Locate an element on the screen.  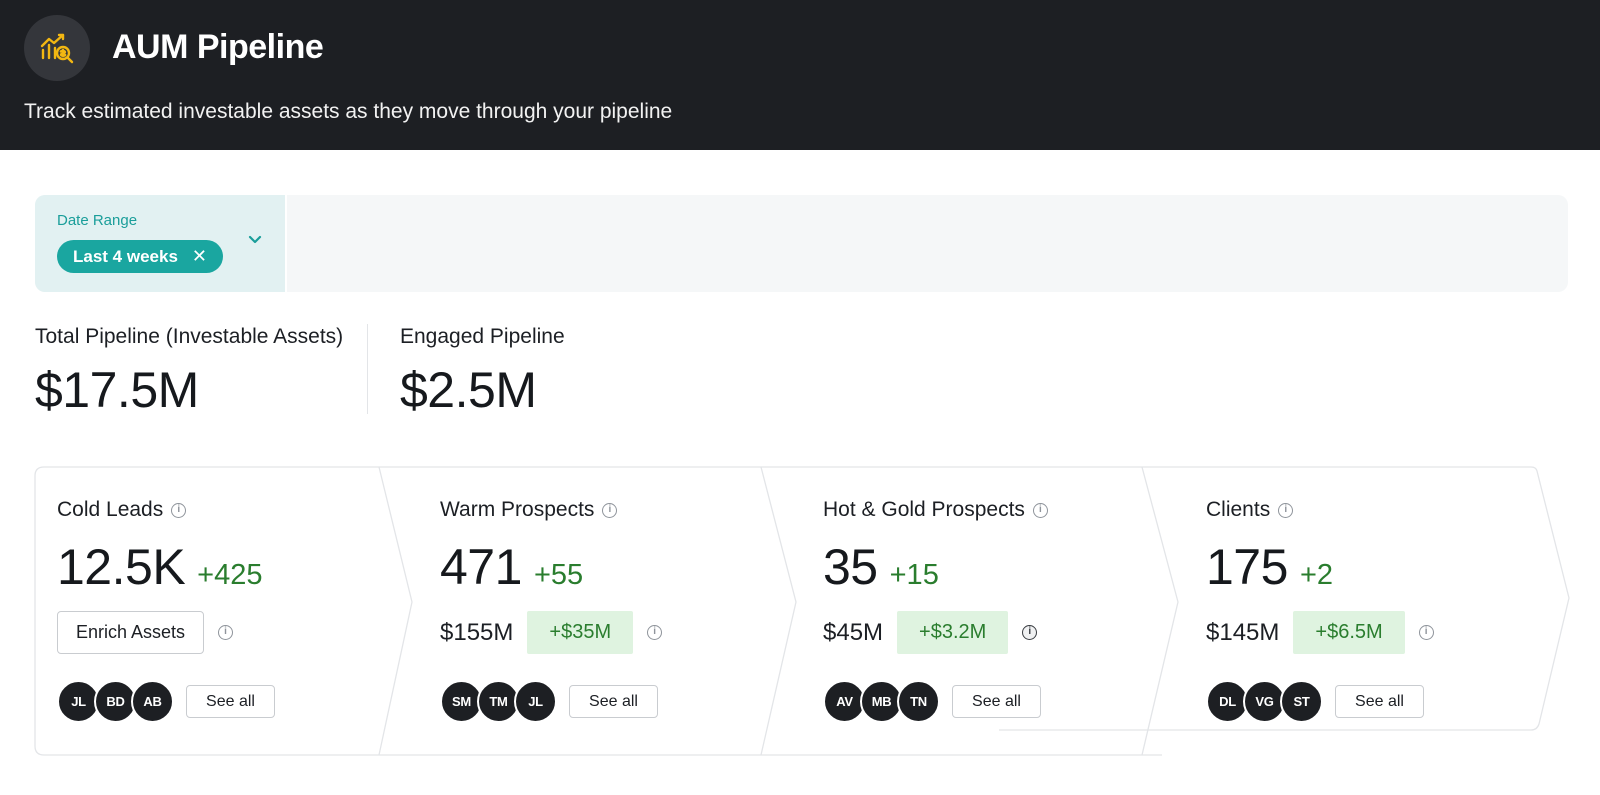
stage-title: Warm Prospects is located at coordinates (517, 509).